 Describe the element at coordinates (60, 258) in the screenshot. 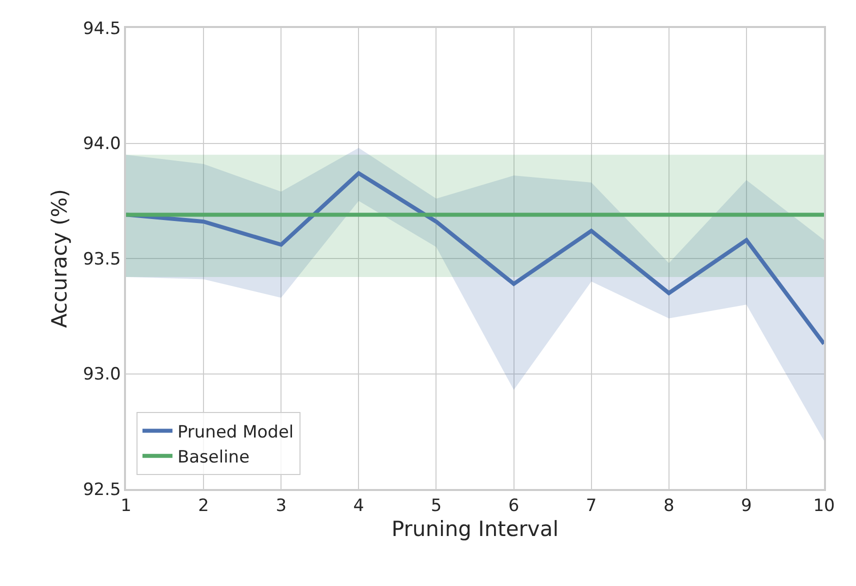

I see `y-axis-title: Accuracy (%)` at that location.